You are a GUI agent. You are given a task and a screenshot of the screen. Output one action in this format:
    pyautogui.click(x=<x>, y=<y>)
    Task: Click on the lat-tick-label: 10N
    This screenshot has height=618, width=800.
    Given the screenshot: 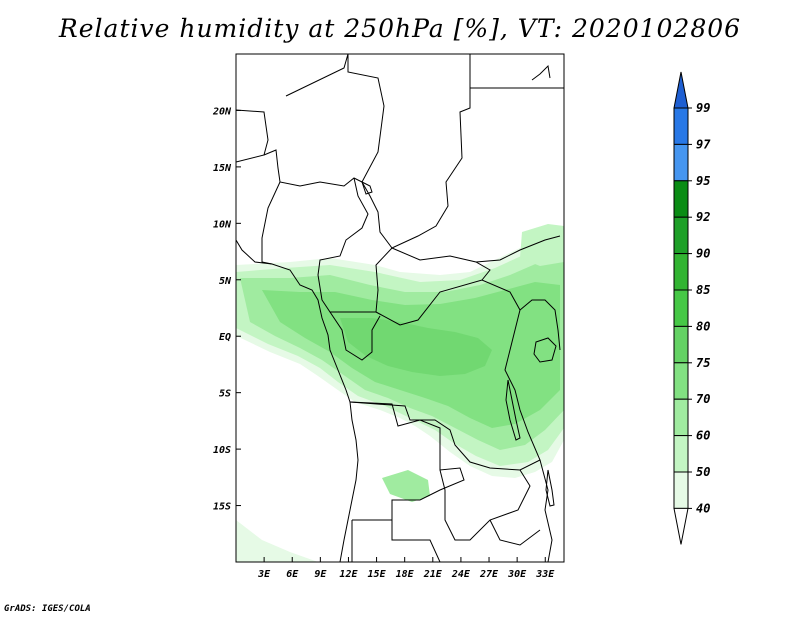 What is the action you would take?
    pyautogui.click(x=222, y=224)
    